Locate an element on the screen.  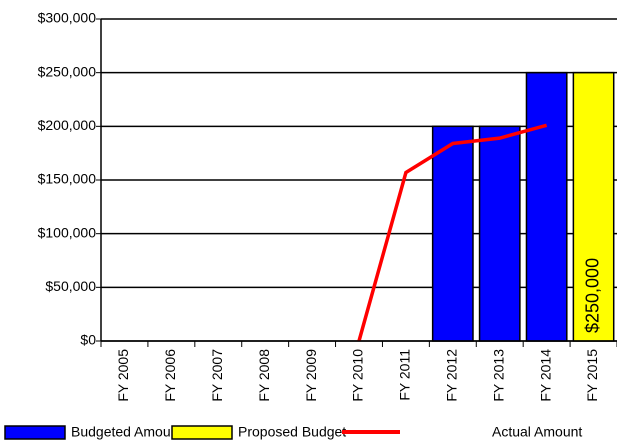
x-tick-label: FY 2012 is located at coordinates (452, 375).